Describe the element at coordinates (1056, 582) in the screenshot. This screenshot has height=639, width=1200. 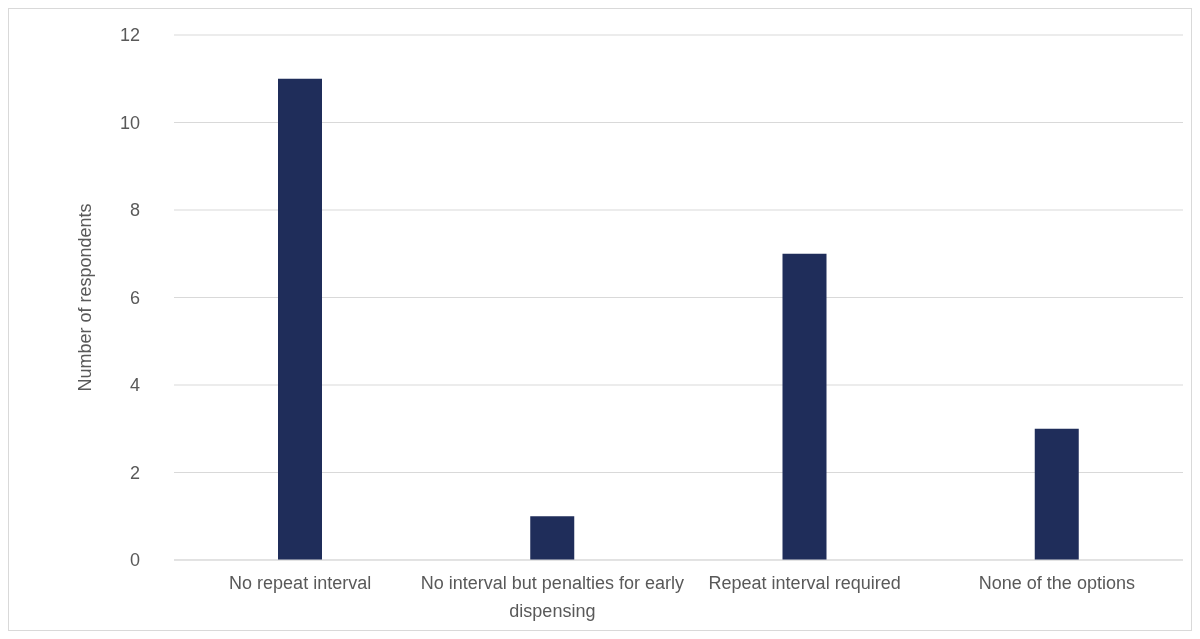
I see `x-tick-label: None of the options` at that location.